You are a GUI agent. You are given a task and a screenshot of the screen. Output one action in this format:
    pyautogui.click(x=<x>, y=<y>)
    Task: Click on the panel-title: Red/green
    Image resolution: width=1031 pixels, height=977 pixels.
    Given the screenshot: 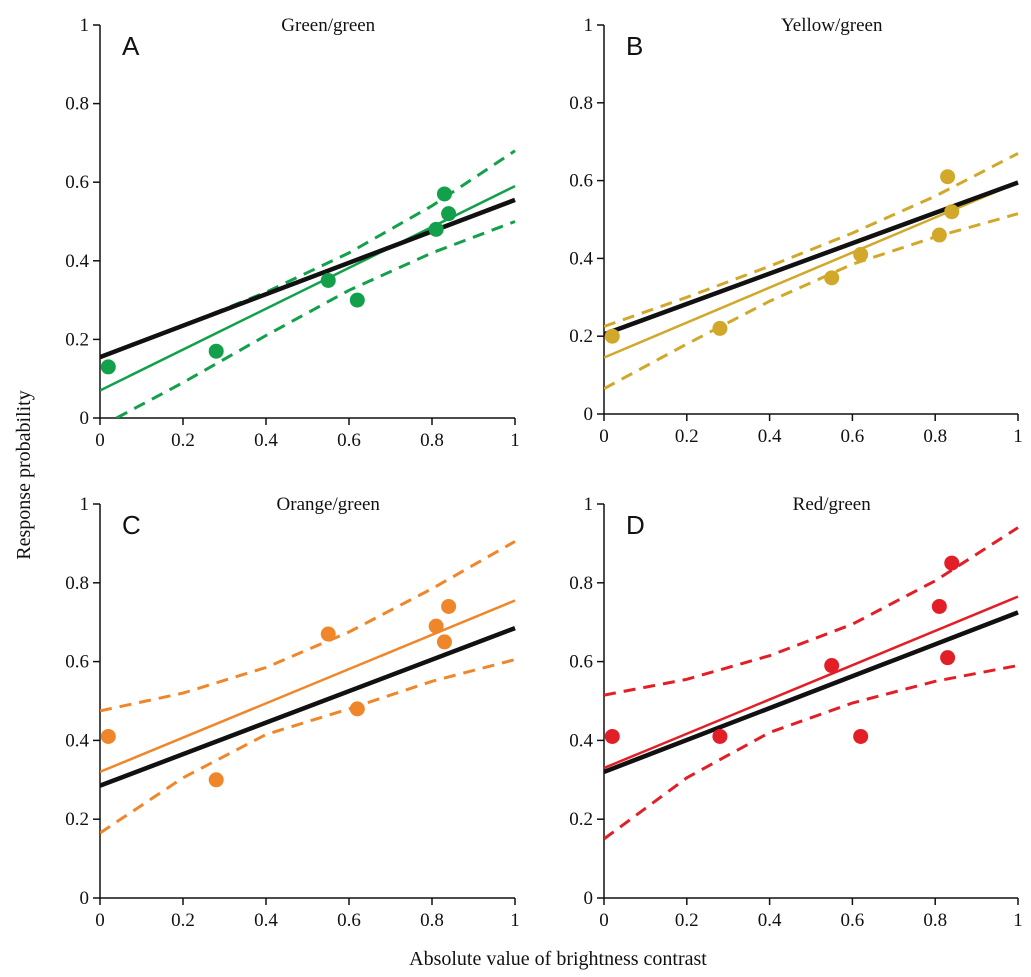 What is the action you would take?
    pyautogui.click(x=832, y=504)
    